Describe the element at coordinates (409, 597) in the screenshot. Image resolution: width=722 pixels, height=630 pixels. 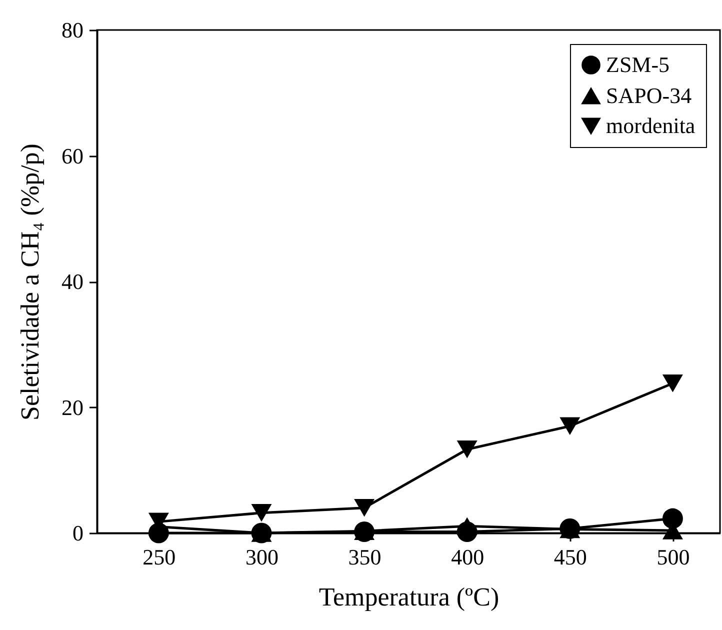
I see `x-axis-title: Temperatura (ºC)` at that location.